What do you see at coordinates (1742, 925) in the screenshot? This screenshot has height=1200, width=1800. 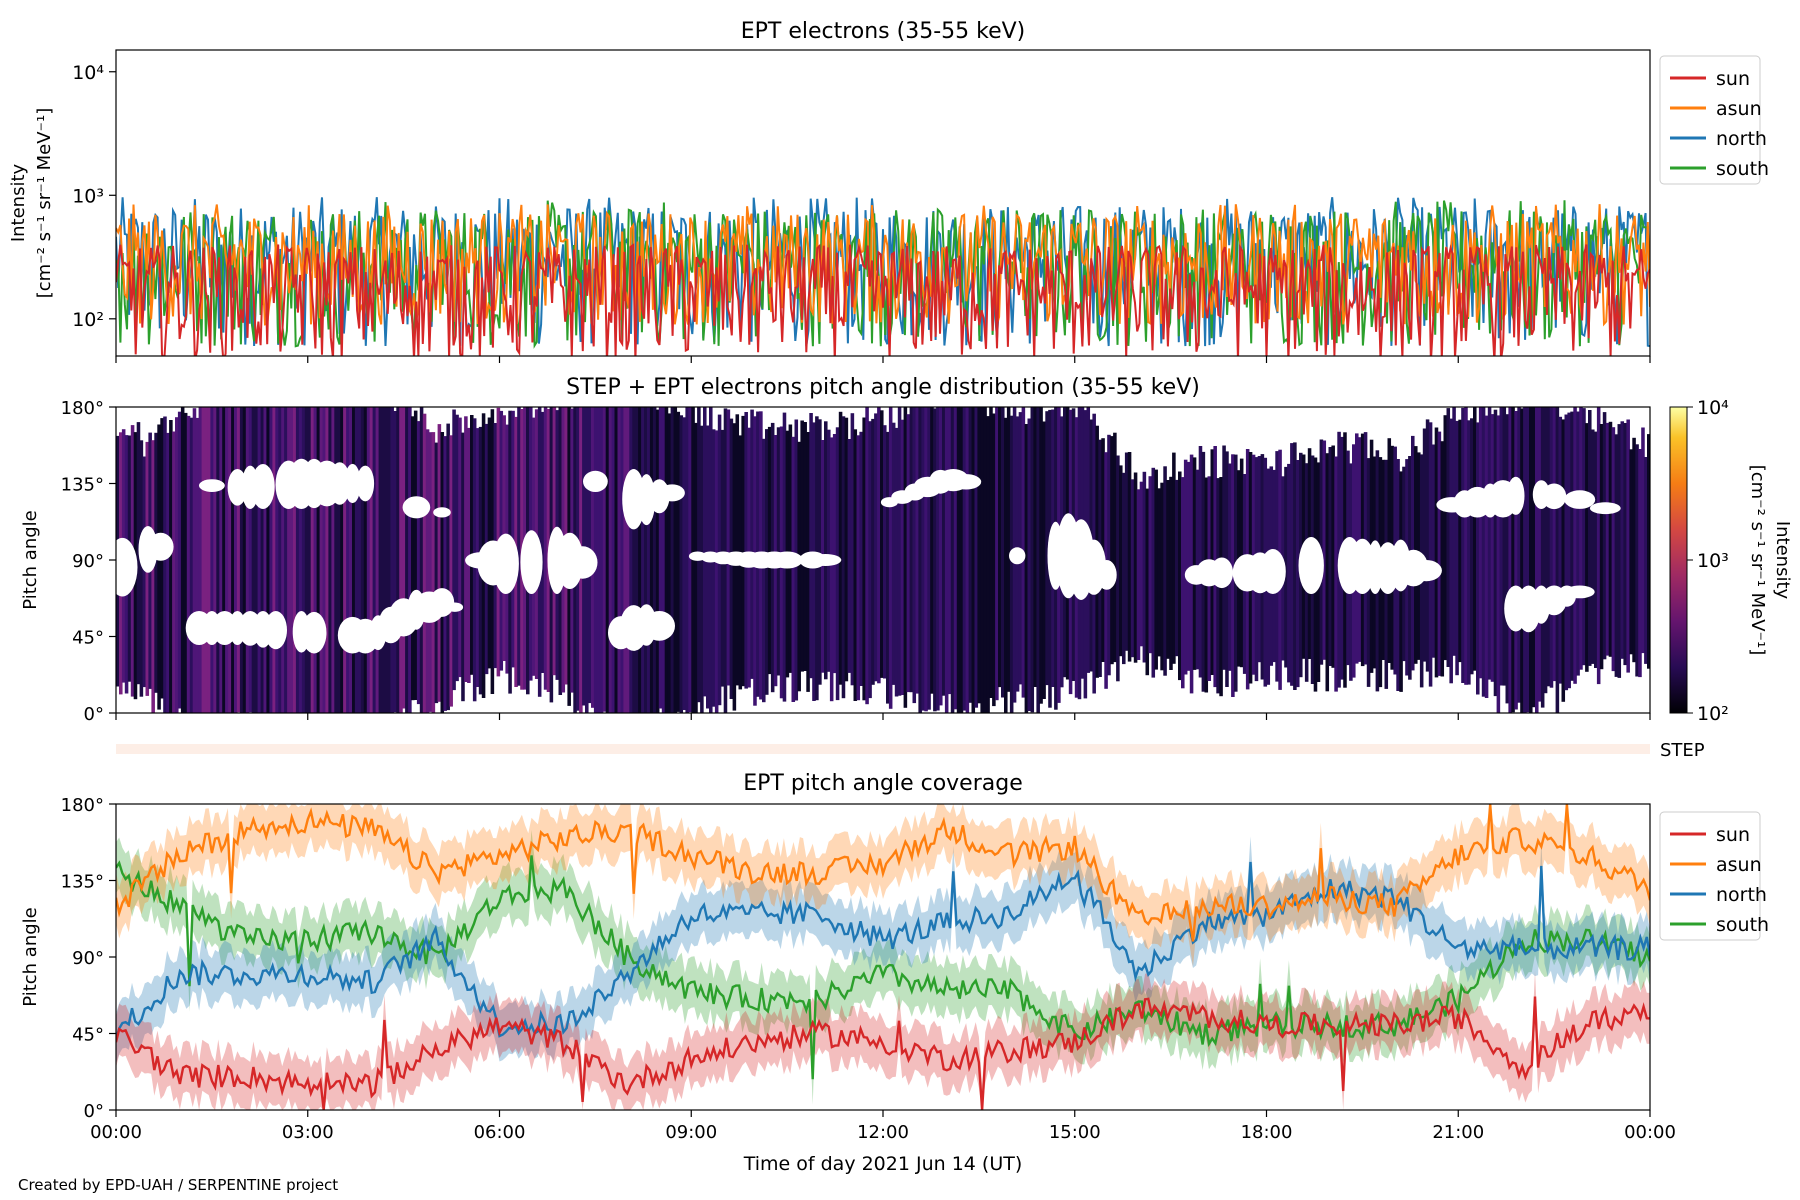 I see `legend-label-south: south` at bounding box center [1742, 925].